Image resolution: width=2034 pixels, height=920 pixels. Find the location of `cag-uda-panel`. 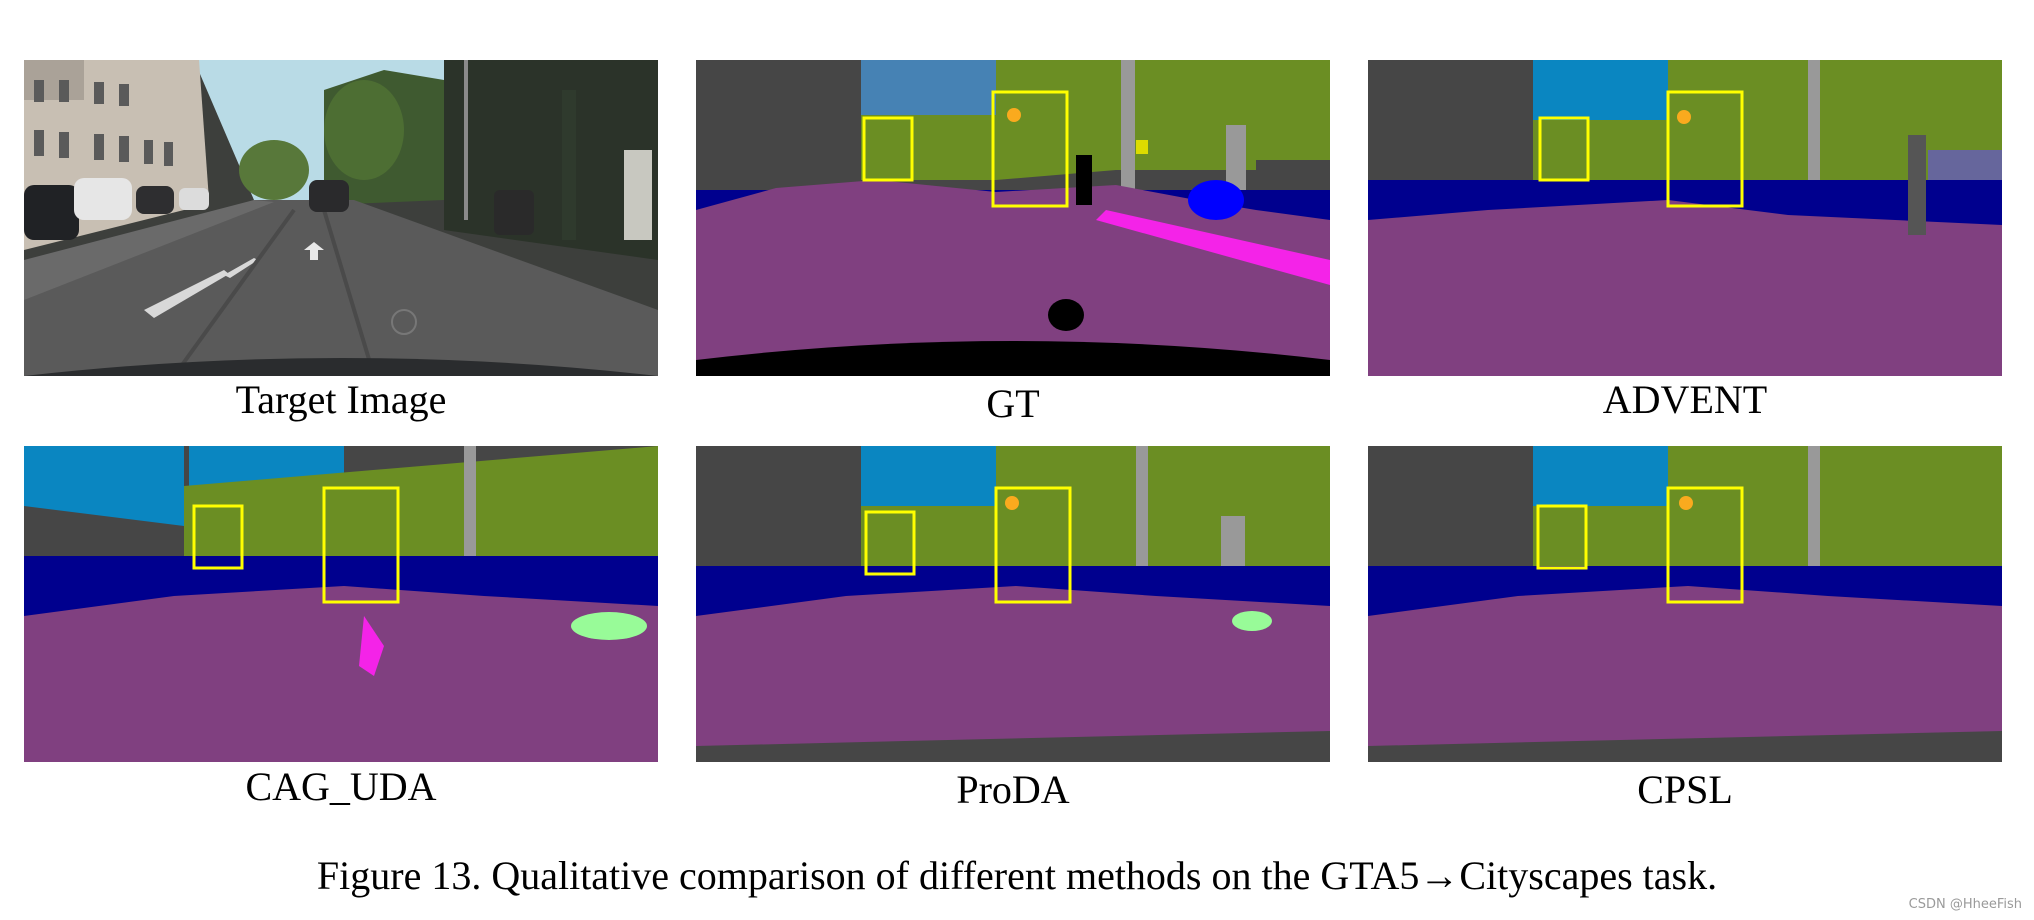

cag-uda-panel is located at coordinates (341, 604).